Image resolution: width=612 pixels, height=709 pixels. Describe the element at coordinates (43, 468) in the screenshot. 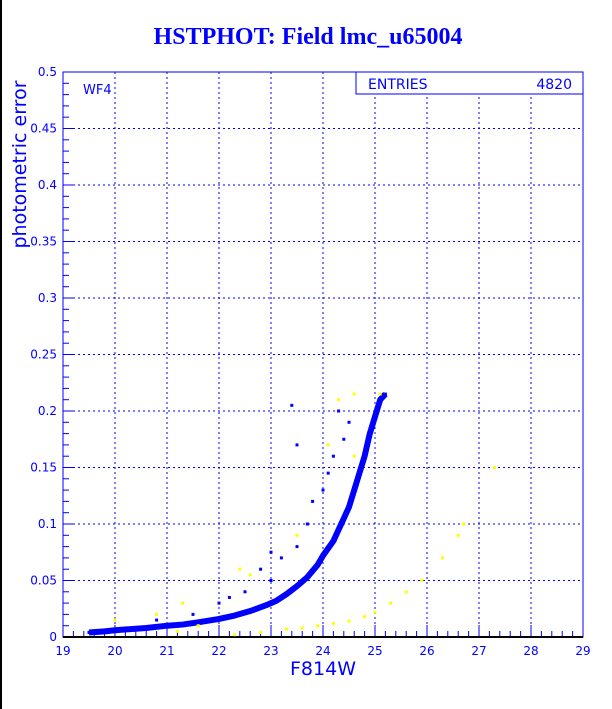

I see `y-tick-label: 0.15` at that location.